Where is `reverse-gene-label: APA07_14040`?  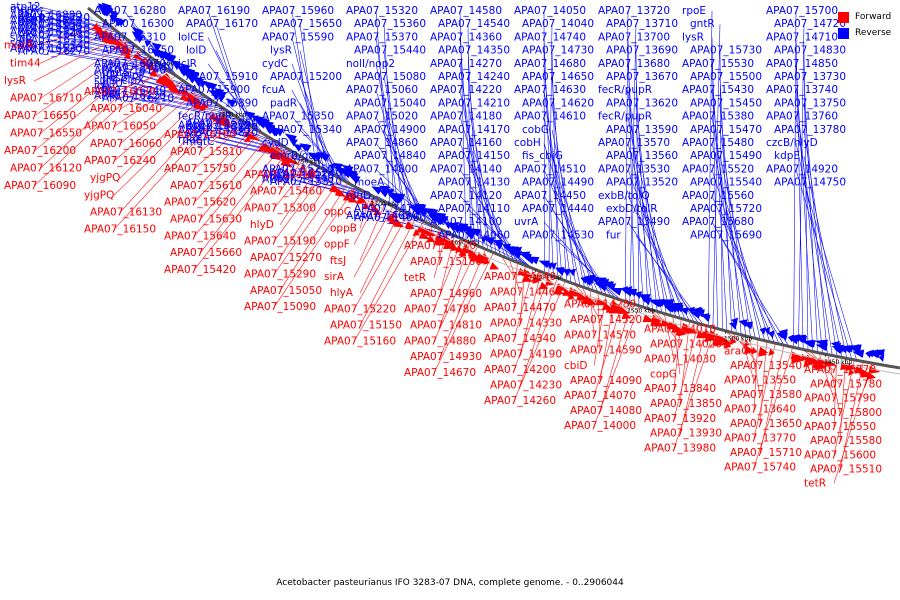
reverse-gene-label: APA07_14040 is located at coordinates (558, 24).